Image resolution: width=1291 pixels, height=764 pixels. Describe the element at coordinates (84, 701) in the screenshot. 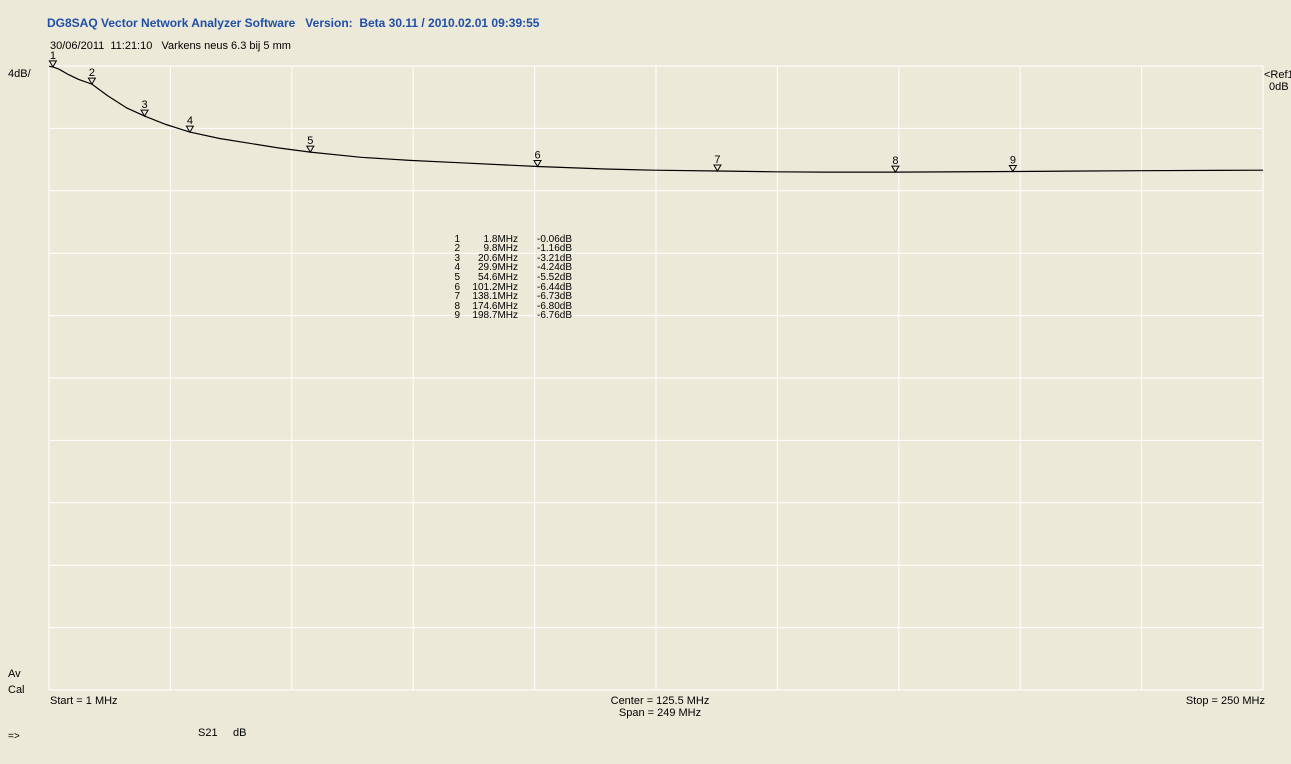

I see `start-frequency-label: Start = 1 MHz` at that location.